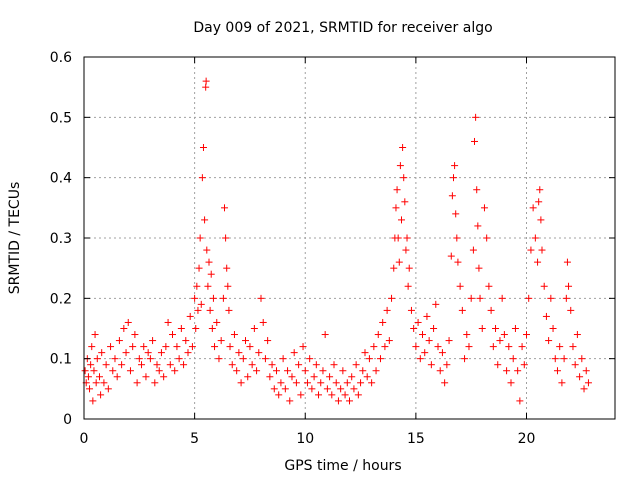 The image size is (640, 480). I want to click on y-tick-label: 0, so click(67, 420).